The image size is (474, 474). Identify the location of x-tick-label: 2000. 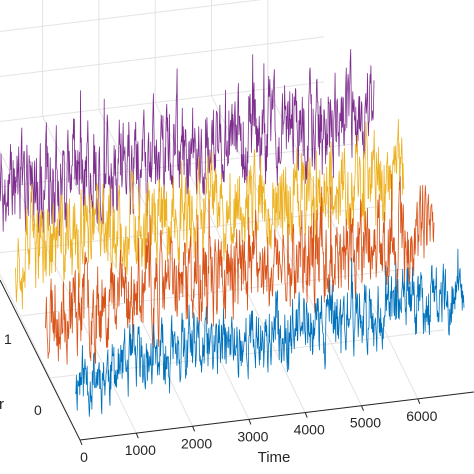
(196, 443).